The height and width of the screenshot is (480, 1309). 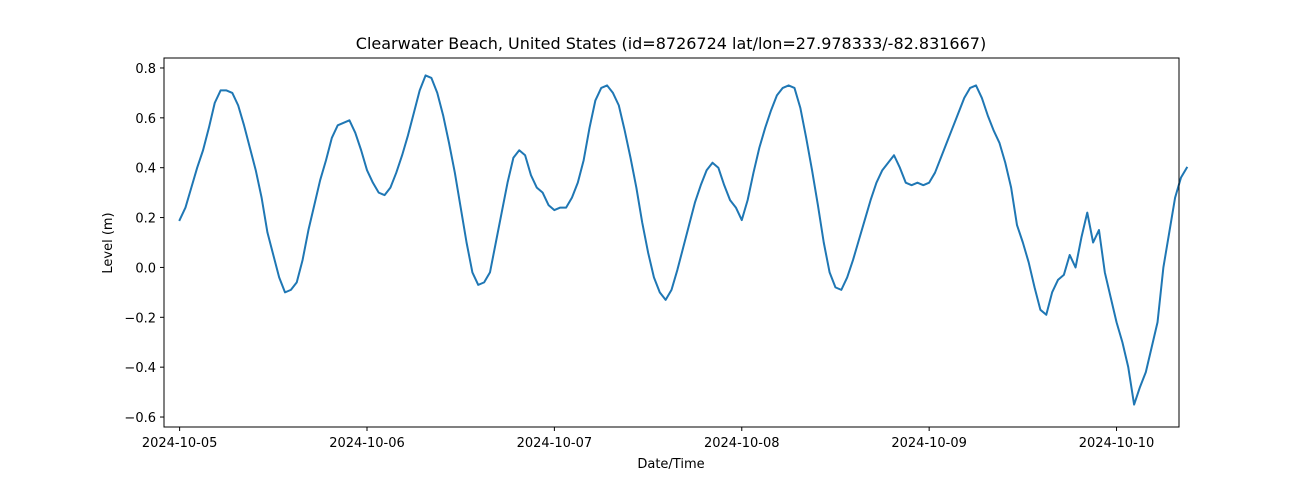 I want to click on y-axis-label: Level (m), so click(x=108, y=242).